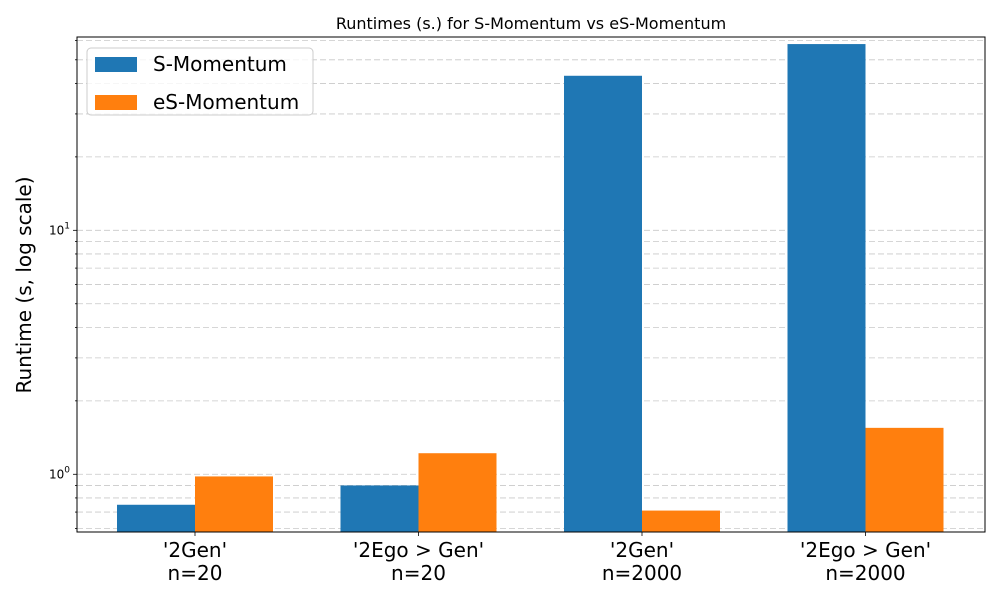  Describe the element at coordinates (220, 64) in the screenshot. I see `legend-label: S-Momentum` at that location.